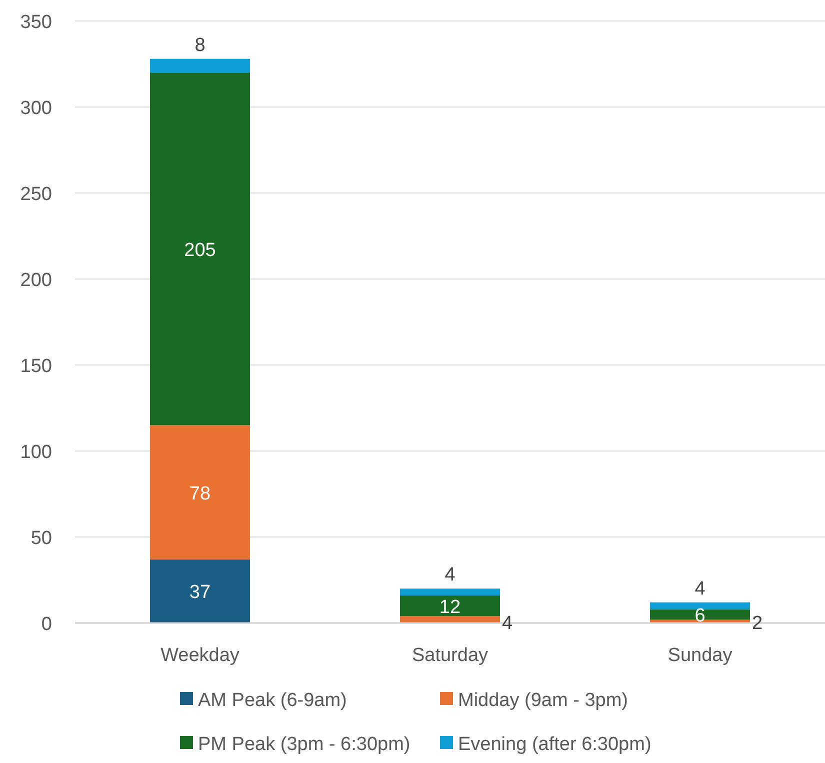  Describe the element at coordinates (36, 366) in the screenshot. I see `y-tick-label: 150` at that location.